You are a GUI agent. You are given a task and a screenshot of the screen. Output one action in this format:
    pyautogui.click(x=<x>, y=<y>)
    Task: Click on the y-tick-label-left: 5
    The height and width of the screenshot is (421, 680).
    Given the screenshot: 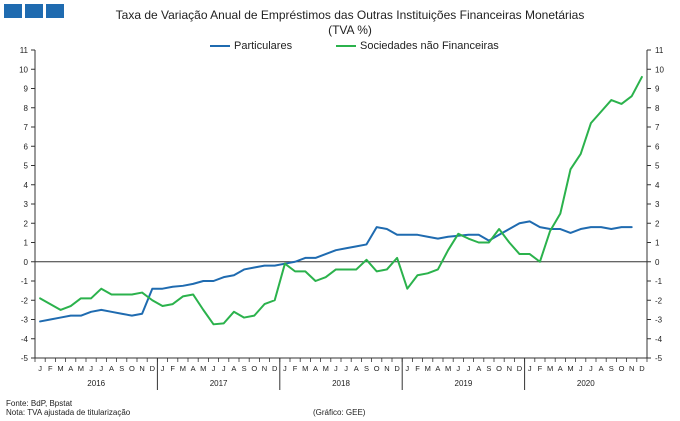 What is the action you would take?
    pyautogui.click(x=26, y=166)
    